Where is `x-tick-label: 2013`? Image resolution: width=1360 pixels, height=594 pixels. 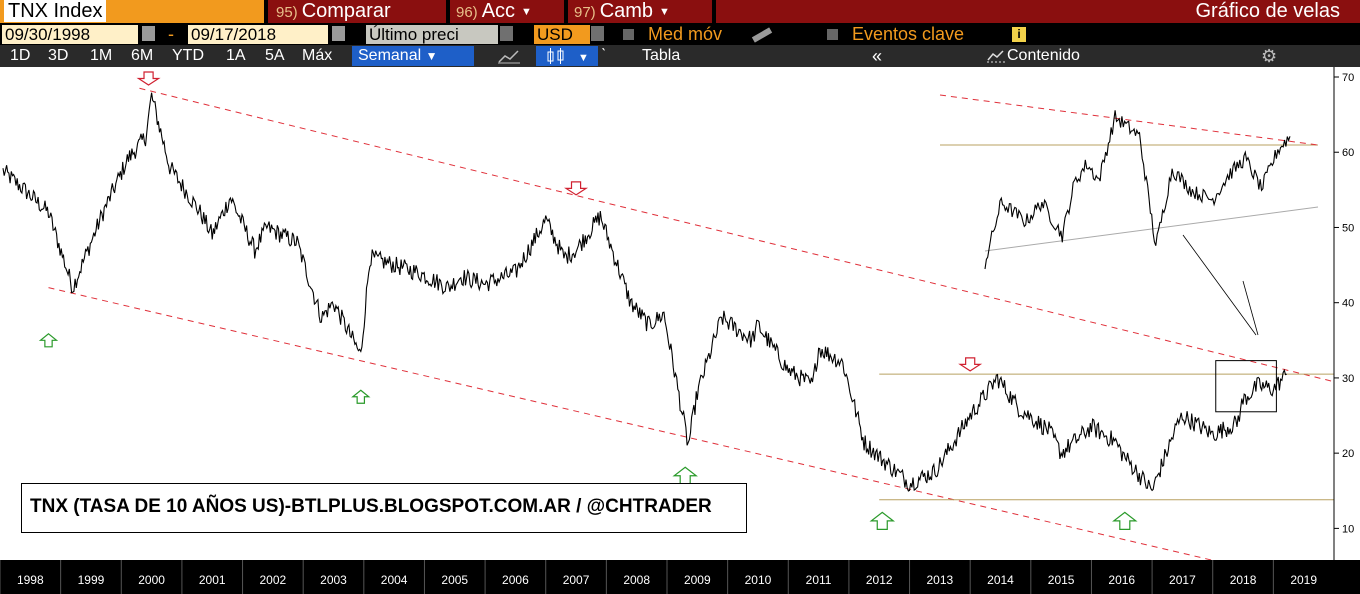 x-tick-label: 2013 is located at coordinates (940, 580).